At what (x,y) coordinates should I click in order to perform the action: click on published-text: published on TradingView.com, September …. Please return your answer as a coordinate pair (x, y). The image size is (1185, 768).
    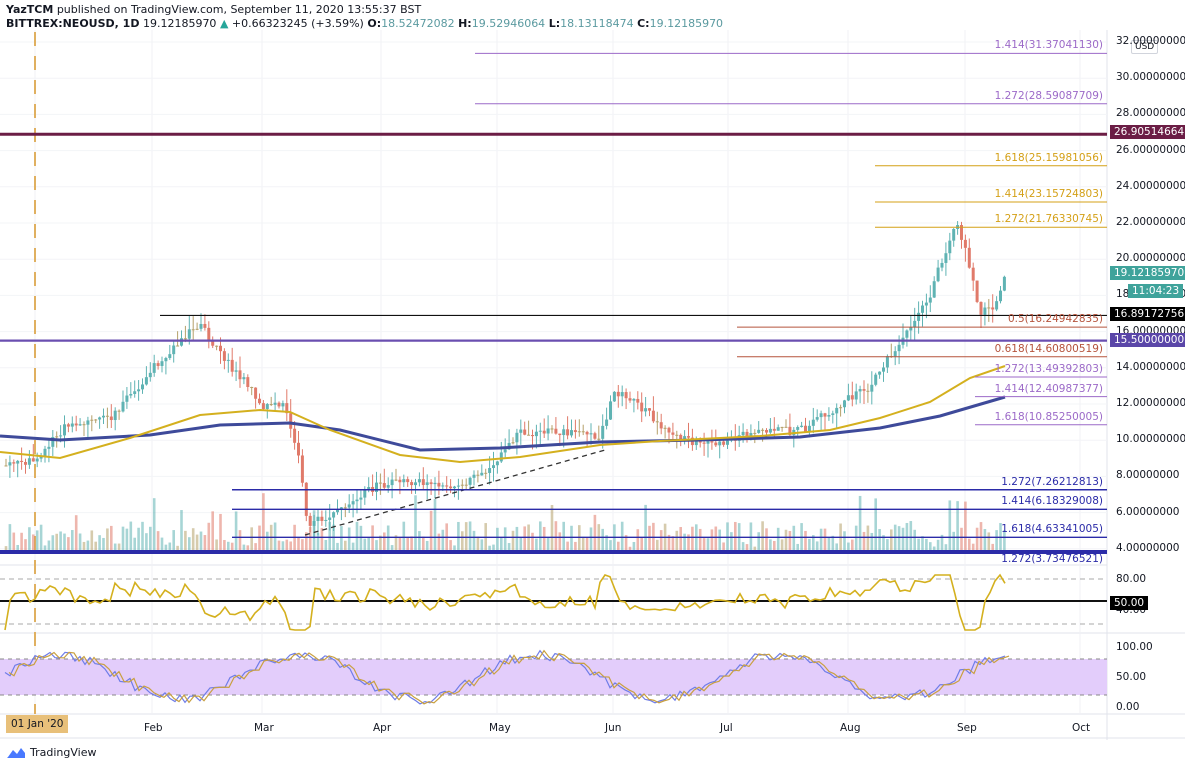
    Looking at the image, I should click on (239, 9).